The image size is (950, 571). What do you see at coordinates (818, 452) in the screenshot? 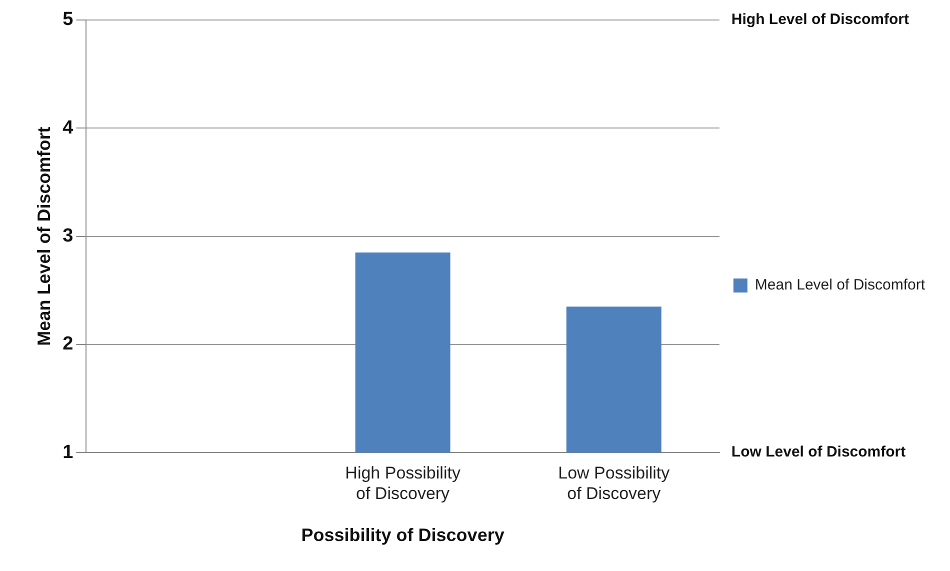
I see `text: Low Level of Discomfort` at bounding box center [818, 452].